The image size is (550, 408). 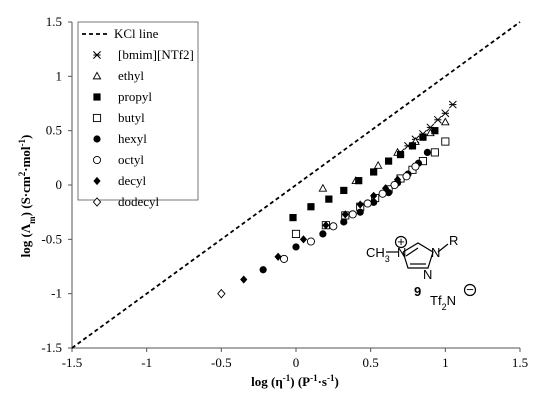 What do you see at coordinates (296, 362) in the screenshot?
I see `x-tick-label: 0` at bounding box center [296, 362].